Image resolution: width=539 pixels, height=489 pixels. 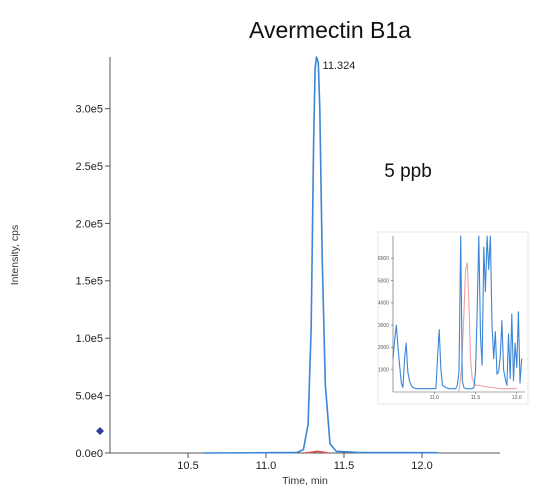 I want to click on main-y-tick-label: 0.0e0, so click(x=89, y=454).